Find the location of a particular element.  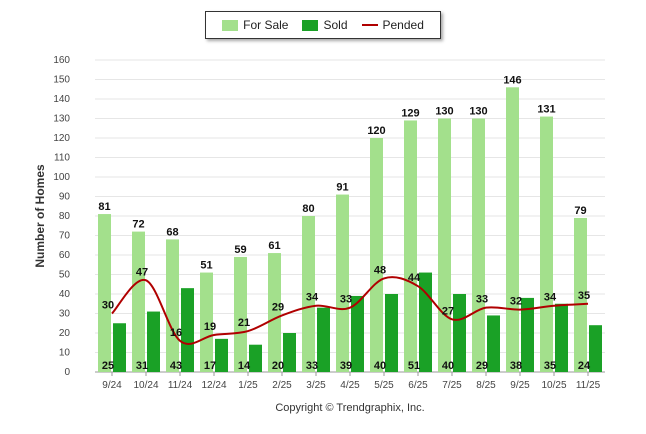

legend-label-for-sale: For Sale is located at coordinates (266, 25).